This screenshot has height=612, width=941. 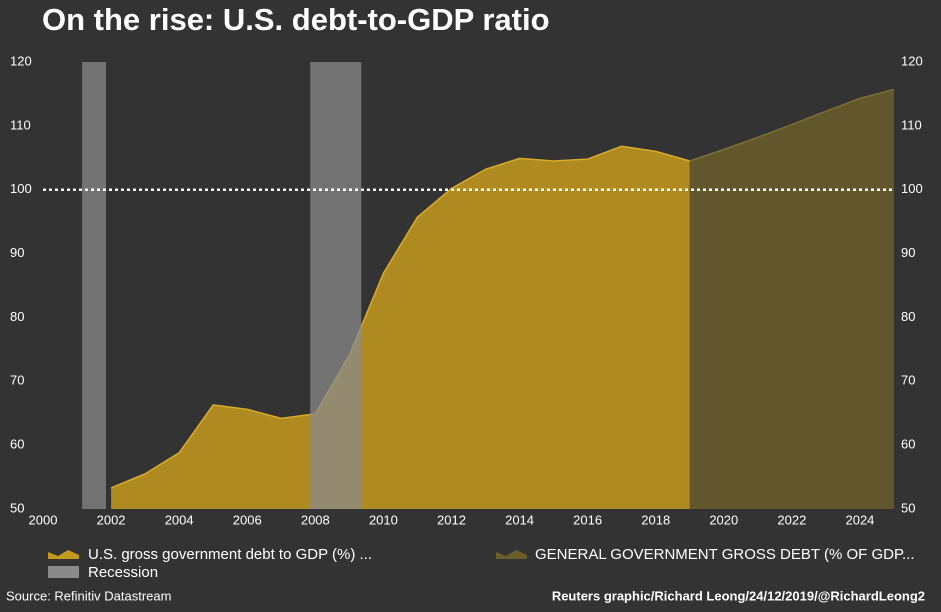 I want to click on x-tick-label: 2014, so click(x=519, y=519).